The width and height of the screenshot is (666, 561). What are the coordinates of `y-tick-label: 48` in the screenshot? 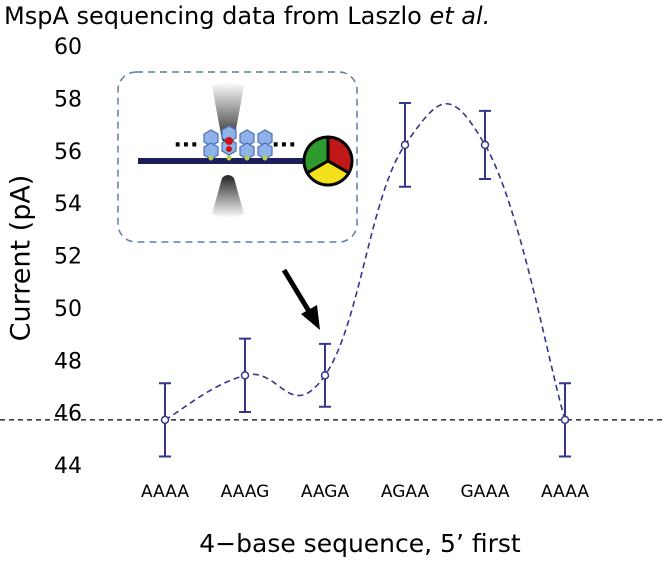 It's located at (68, 361).